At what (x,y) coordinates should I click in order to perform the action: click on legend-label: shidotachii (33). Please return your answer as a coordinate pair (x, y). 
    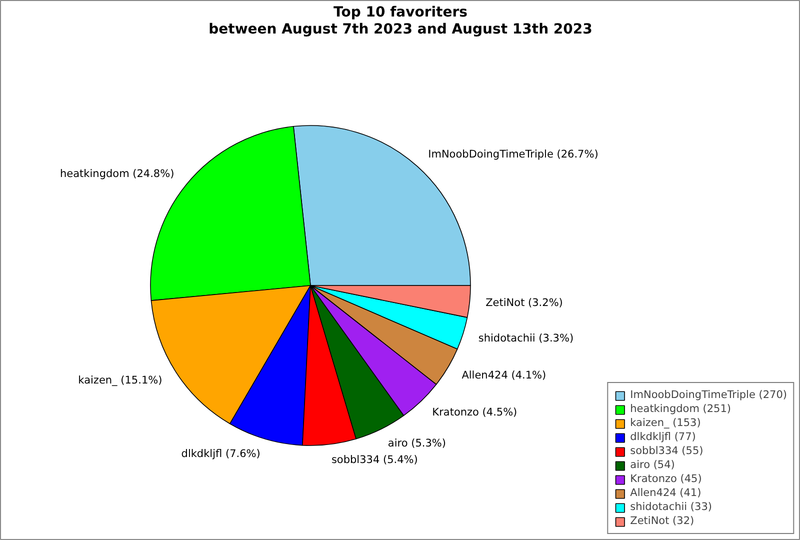
    Looking at the image, I should click on (671, 507).